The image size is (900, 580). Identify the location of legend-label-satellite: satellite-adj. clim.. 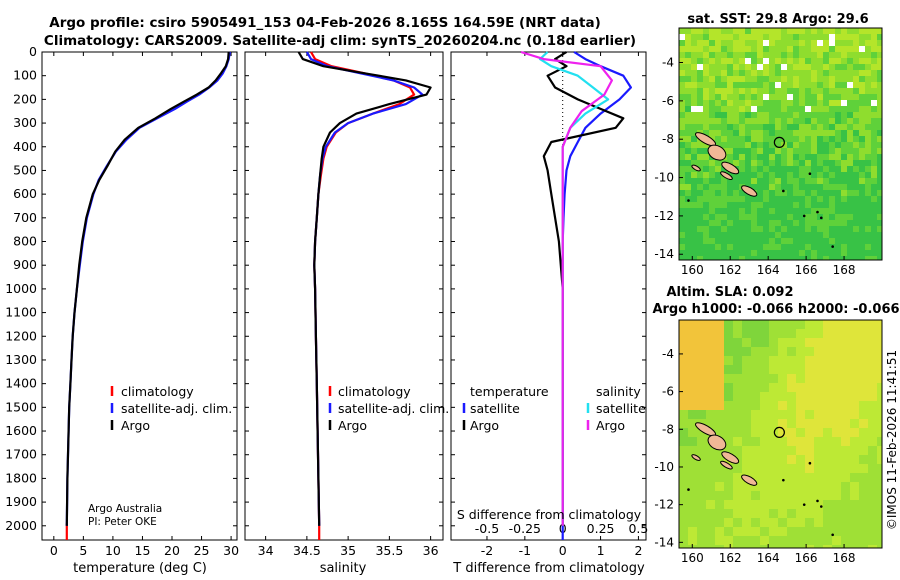
(176, 408).